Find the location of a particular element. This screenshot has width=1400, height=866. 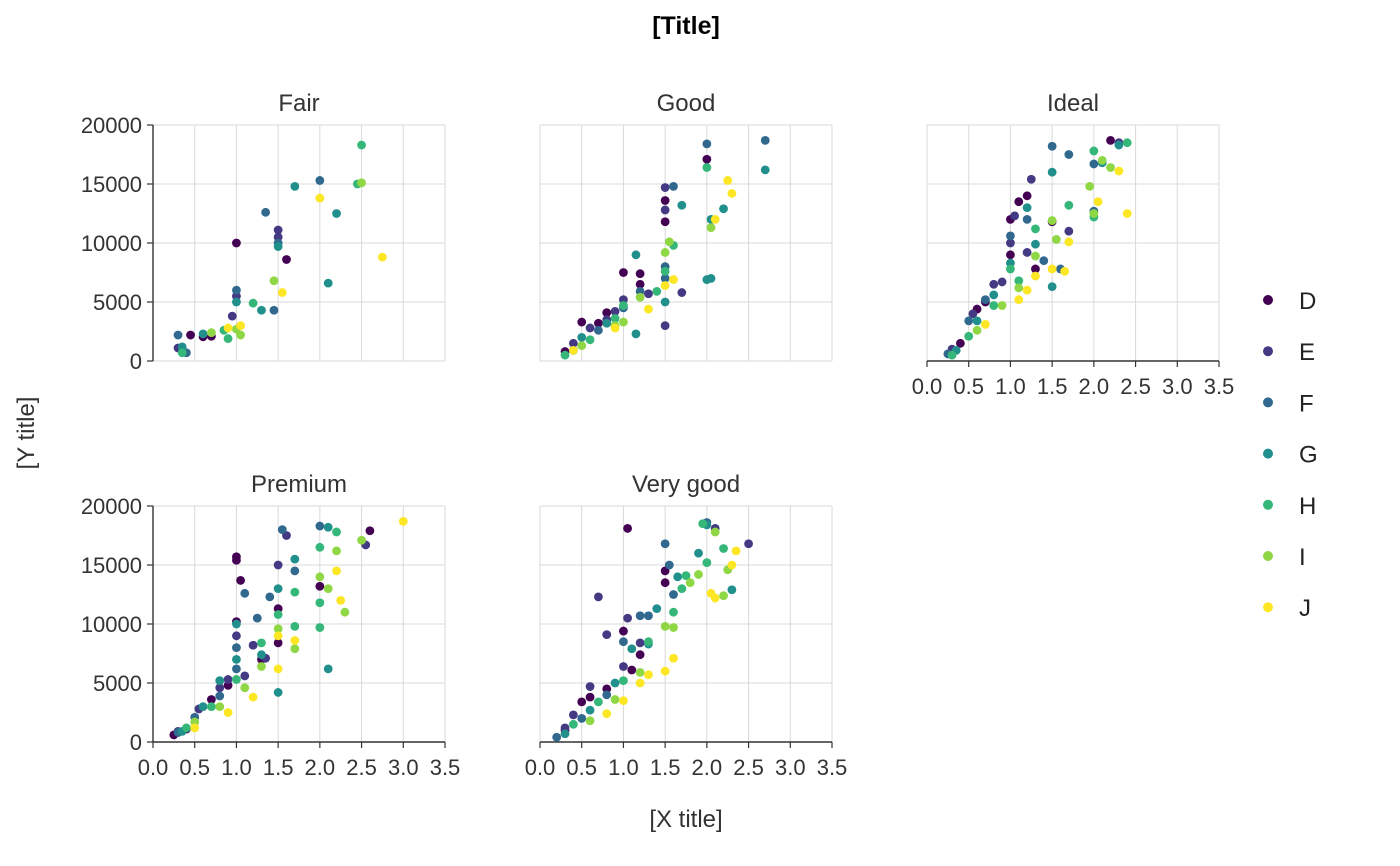

y-tick-label: 0 is located at coordinates (136, 742).